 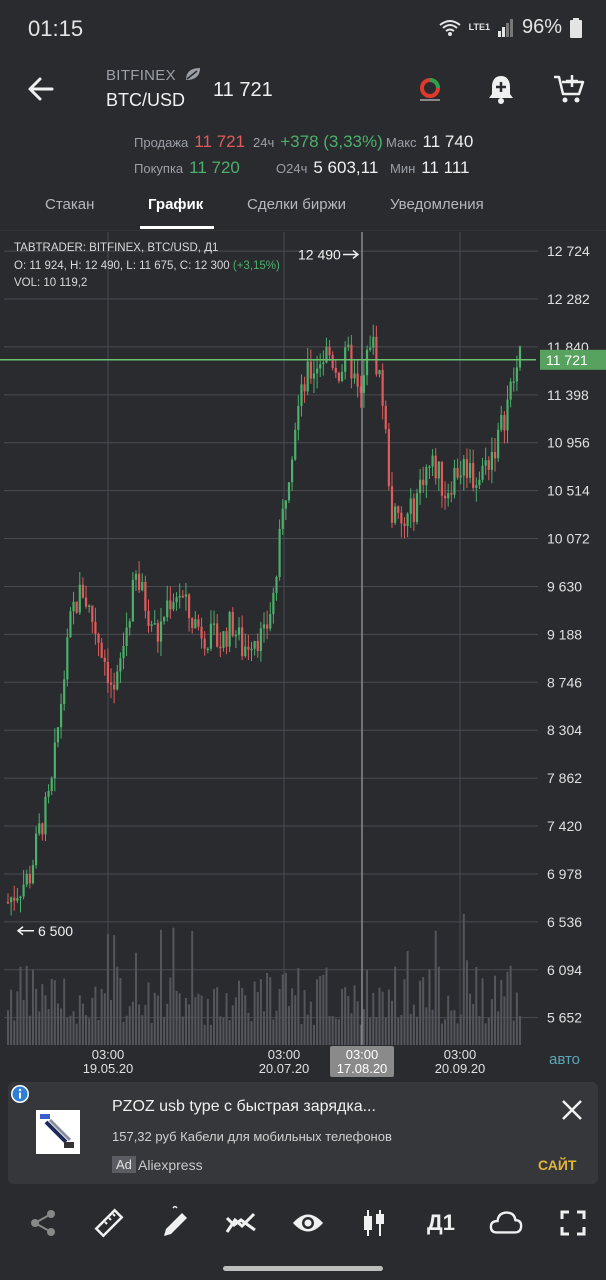 I want to click on x-tick-date: 20.09.20, so click(x=460, y=1068).